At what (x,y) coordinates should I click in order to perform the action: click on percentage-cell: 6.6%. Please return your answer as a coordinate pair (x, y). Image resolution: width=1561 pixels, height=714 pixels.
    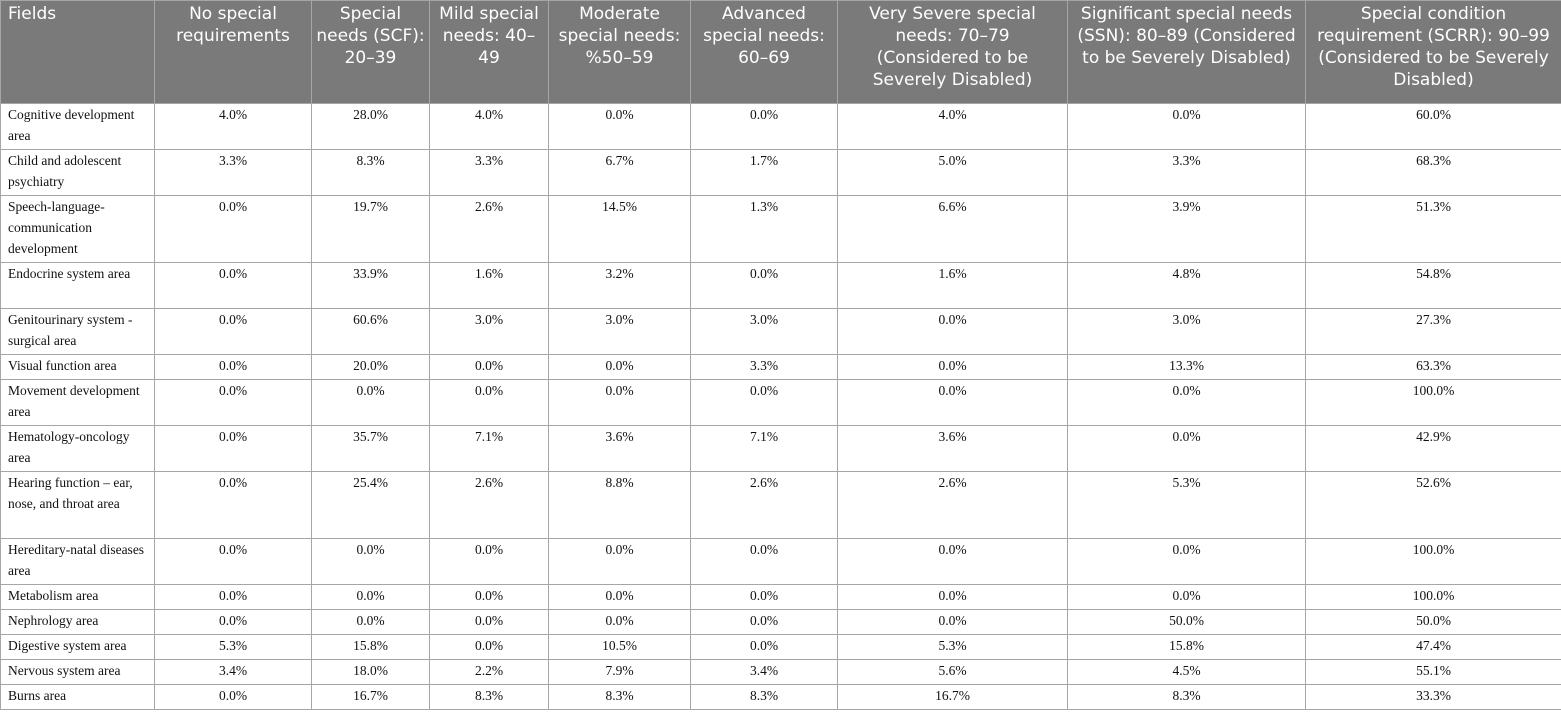
    Looking at the image, I should click on (952, 229).